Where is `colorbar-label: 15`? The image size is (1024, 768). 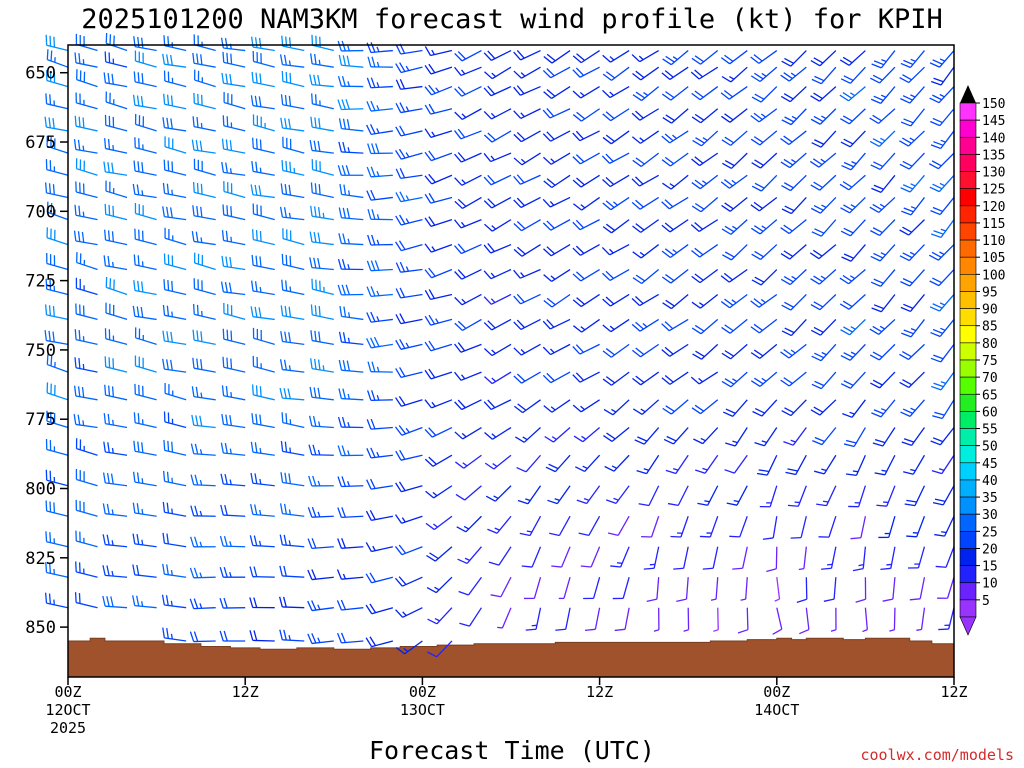 colorbar-label: 15 is located at coordinates (990, 567).